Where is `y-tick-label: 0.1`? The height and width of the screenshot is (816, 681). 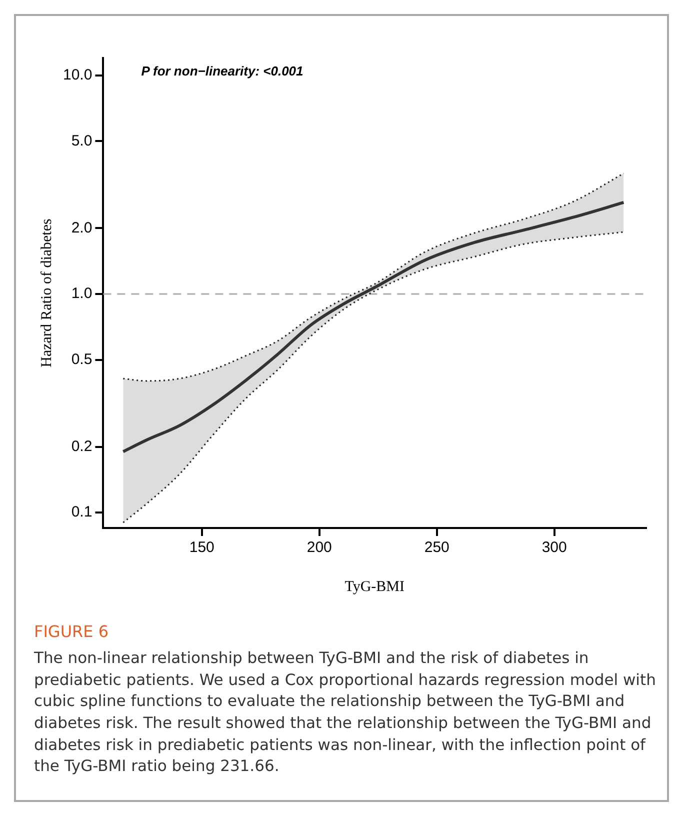
y-tick-label: 0.1 is located at coordinates (81, 512).